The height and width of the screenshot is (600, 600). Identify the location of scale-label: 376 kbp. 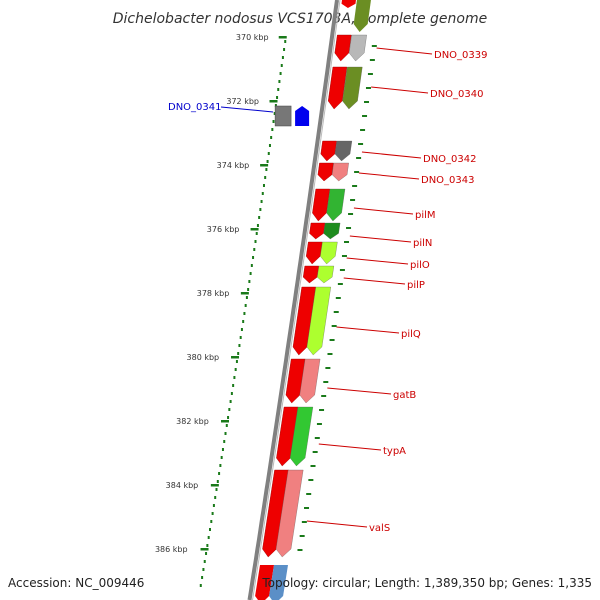
(223, 229).